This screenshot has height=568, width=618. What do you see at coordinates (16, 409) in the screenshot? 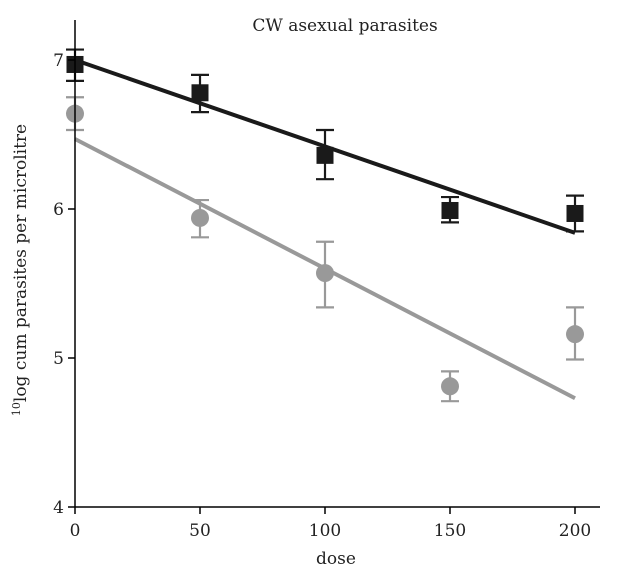
I see `y-axis-label-superscript: 10` at bounding box center [16, 409].